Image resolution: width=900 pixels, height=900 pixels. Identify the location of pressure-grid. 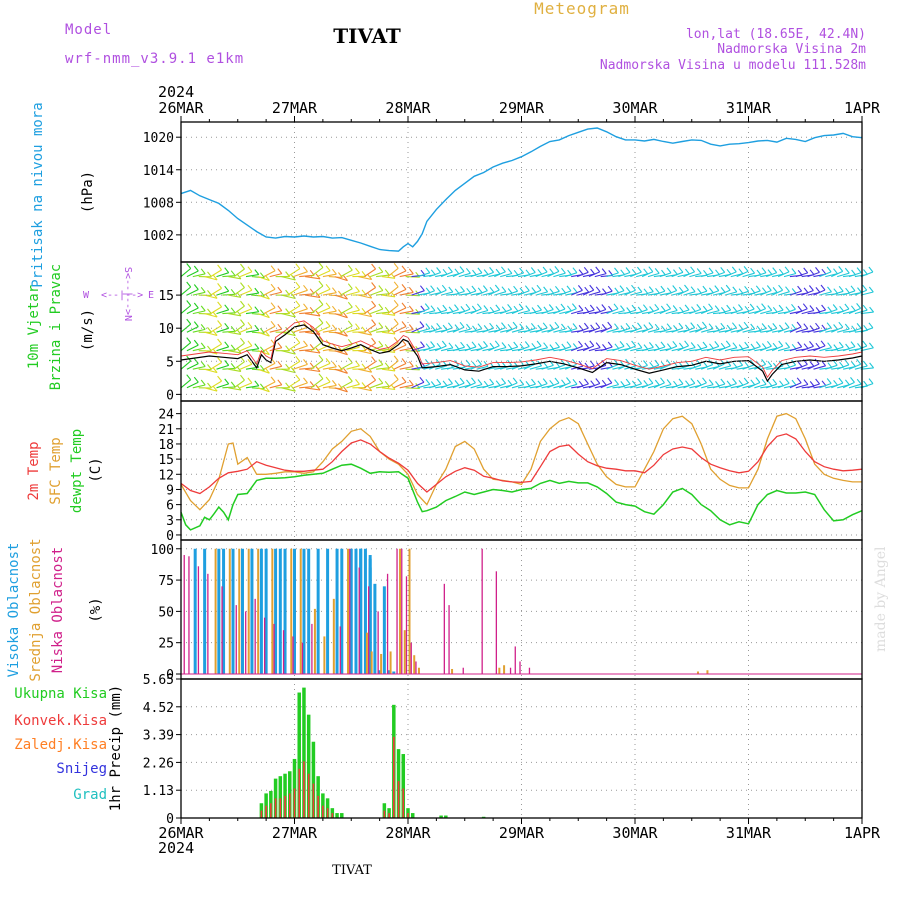
(521, 192).